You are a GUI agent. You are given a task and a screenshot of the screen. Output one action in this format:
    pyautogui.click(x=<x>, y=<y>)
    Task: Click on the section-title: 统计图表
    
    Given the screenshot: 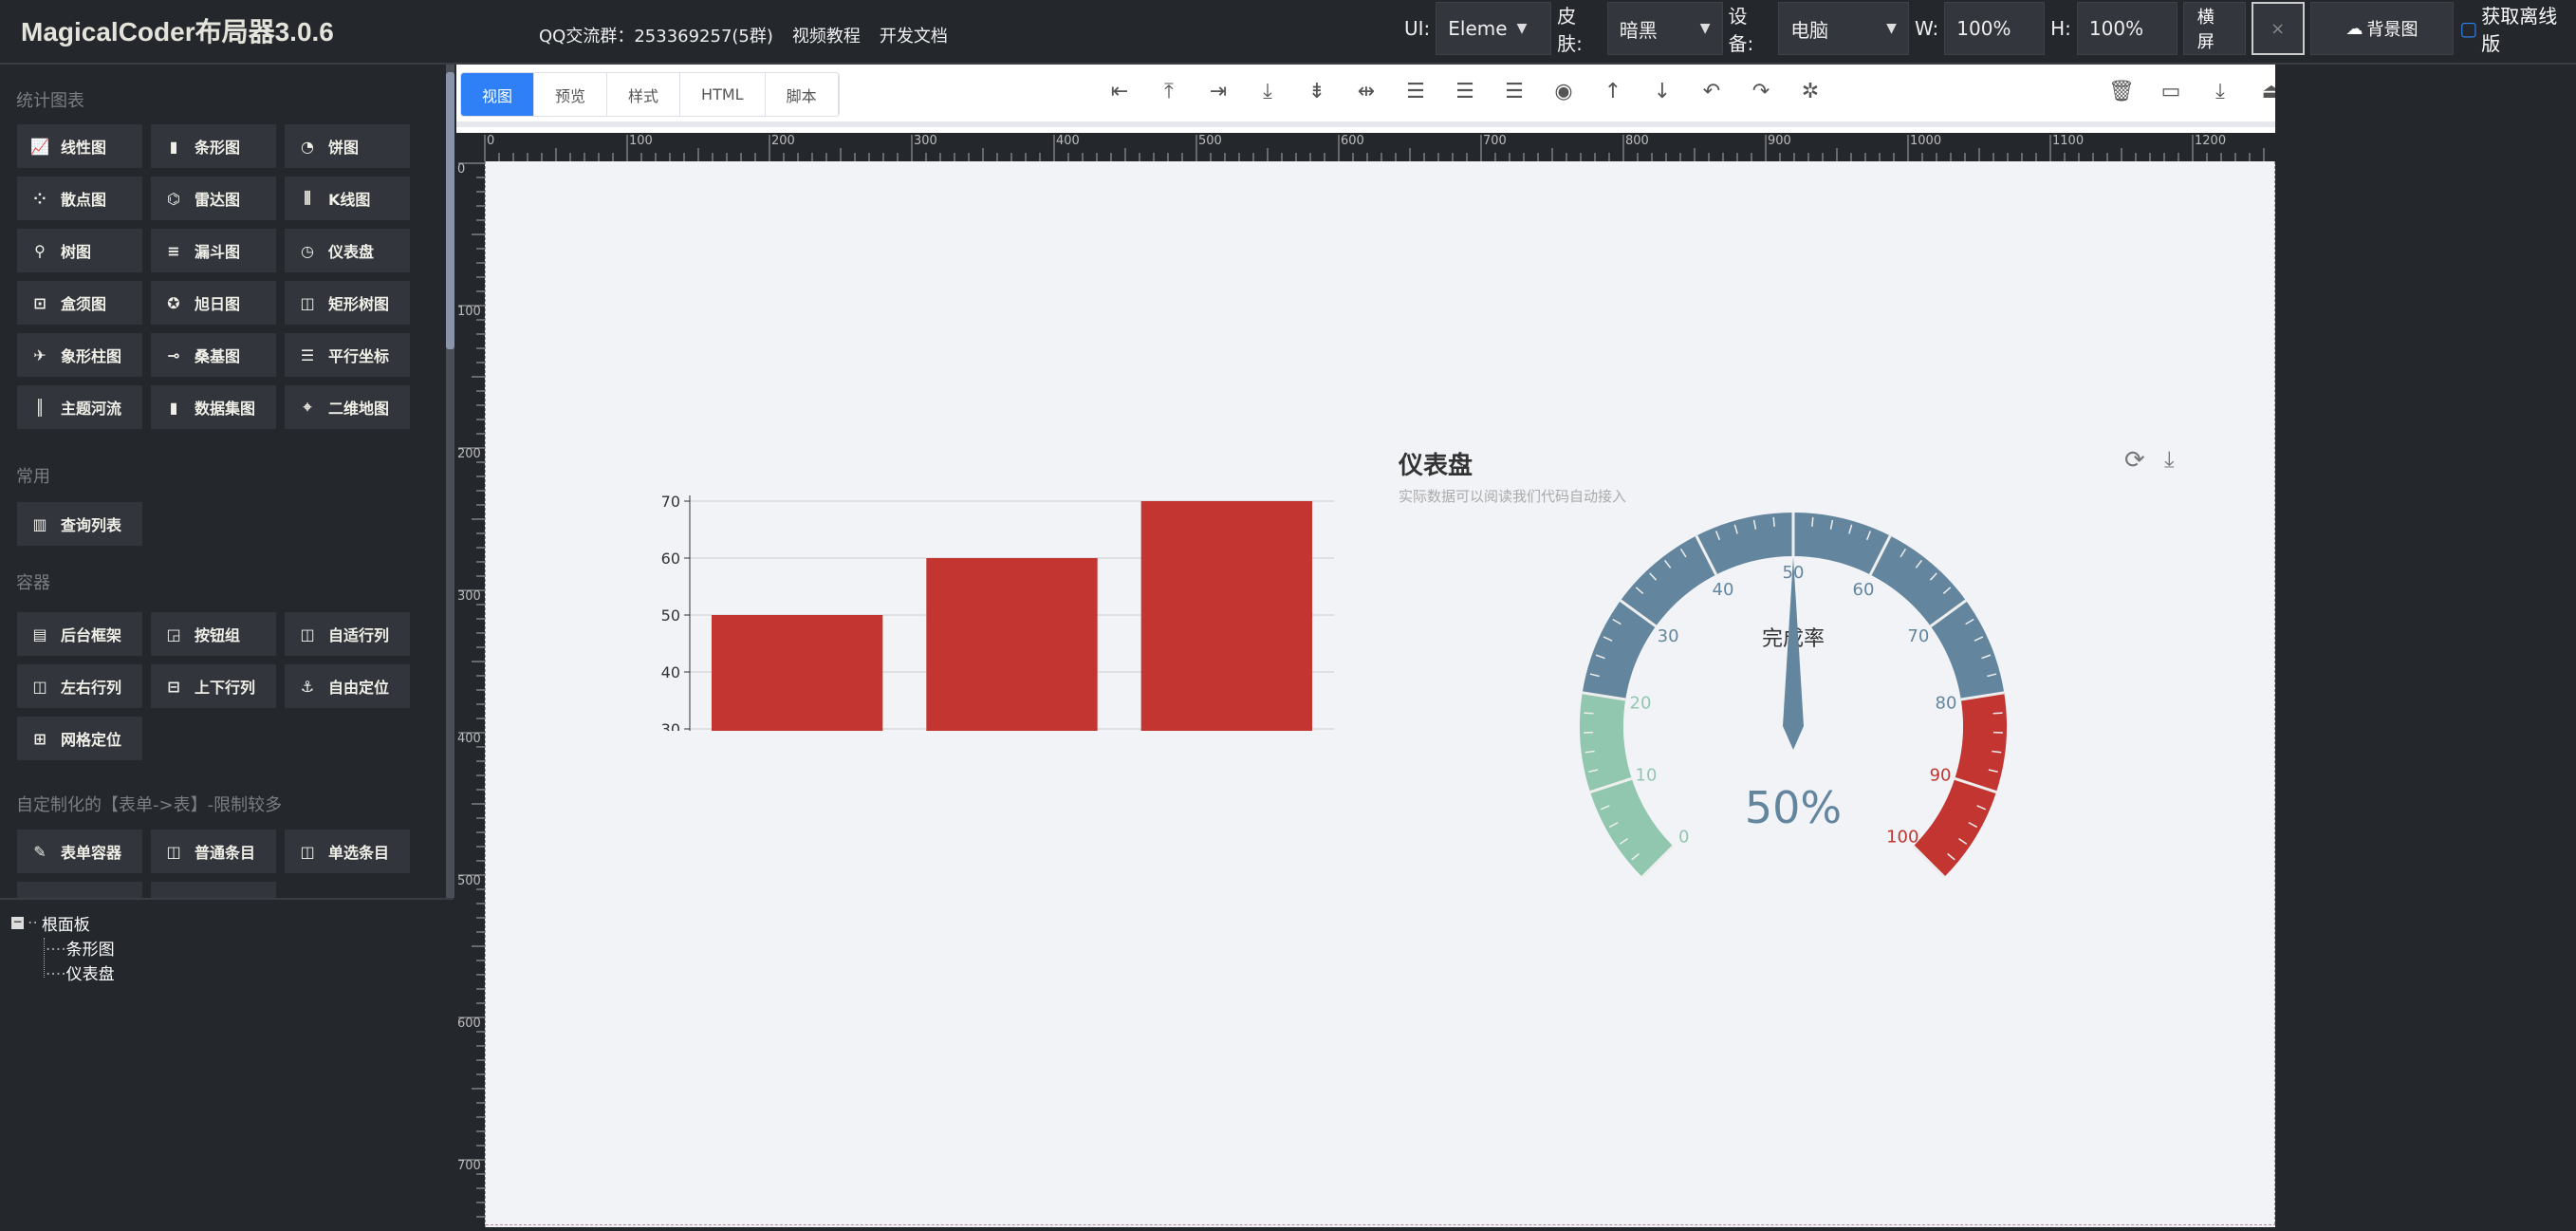 What is the action you would take?
    pyautogui.click(x=50, y=100)
    